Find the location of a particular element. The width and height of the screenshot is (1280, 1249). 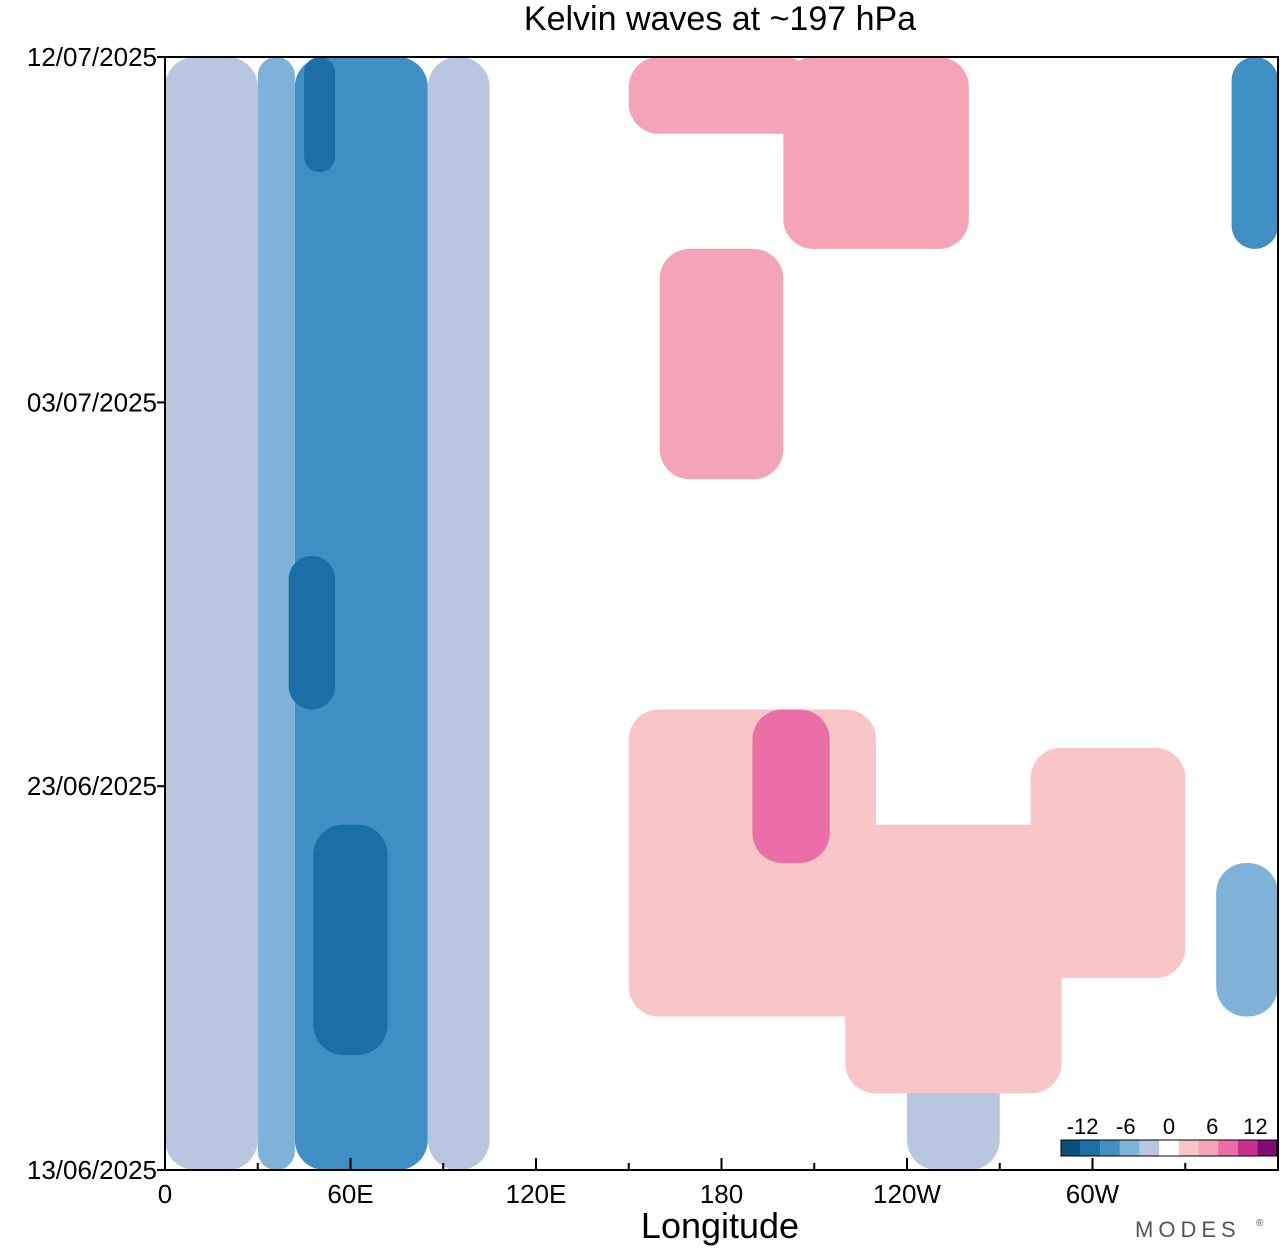

y-tick-label: 23/06/2025 is located at coordinates (92, 786).